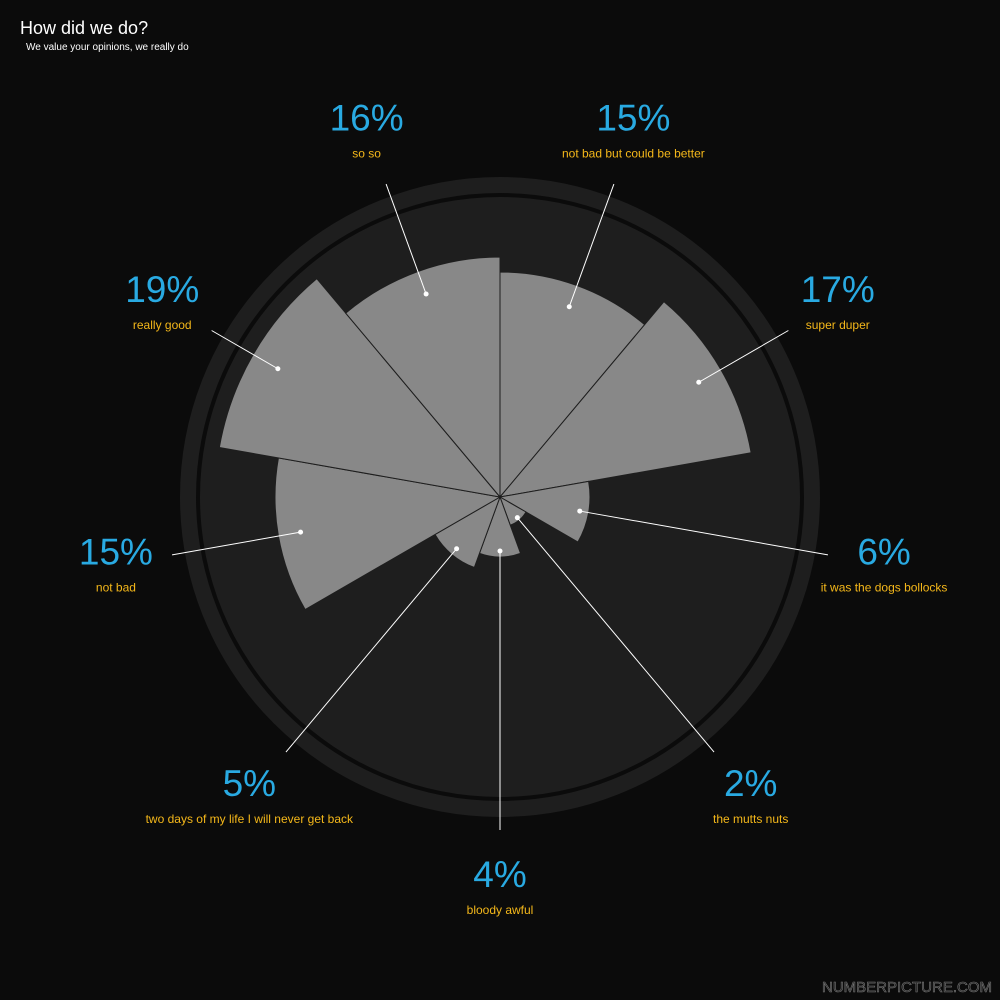  Describe the element at coordinates (838, 289) in the screenshot. I see `value-label: 17%` at that location.